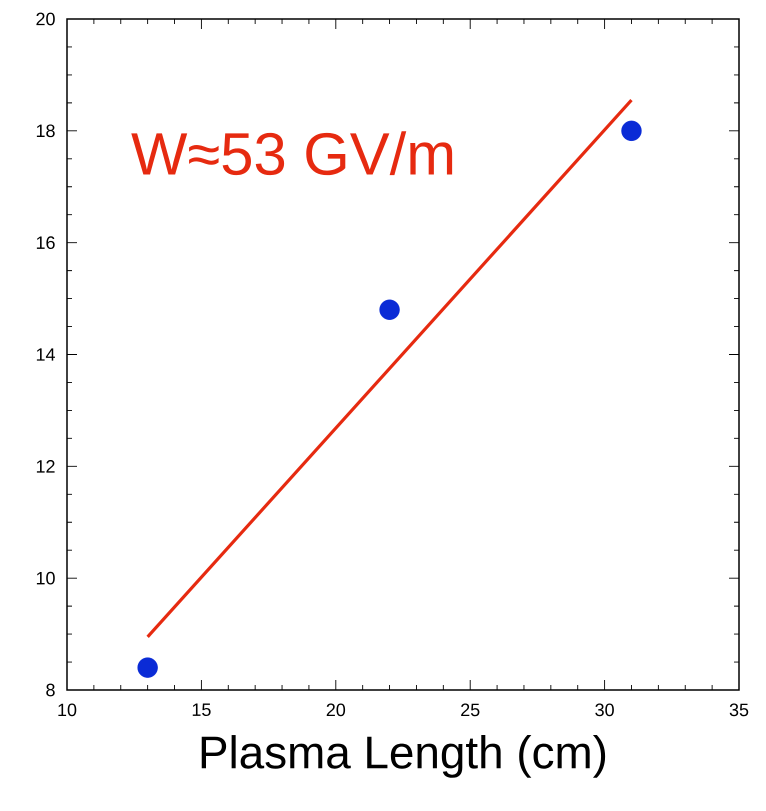  Describe the element at coordinates (739, 710) in the screenshot. I see `x-tick-label: 35` at that location.